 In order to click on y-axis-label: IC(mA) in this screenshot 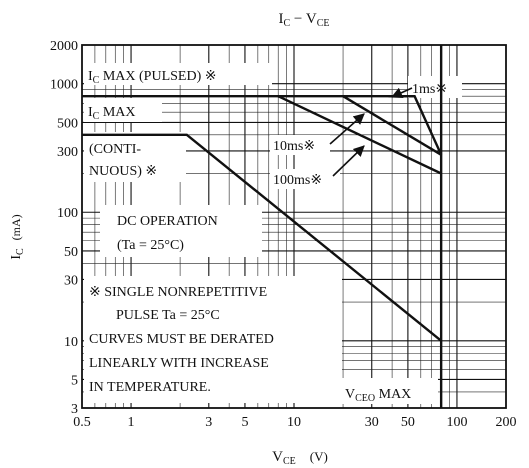, I will do `click(17, 236)`.